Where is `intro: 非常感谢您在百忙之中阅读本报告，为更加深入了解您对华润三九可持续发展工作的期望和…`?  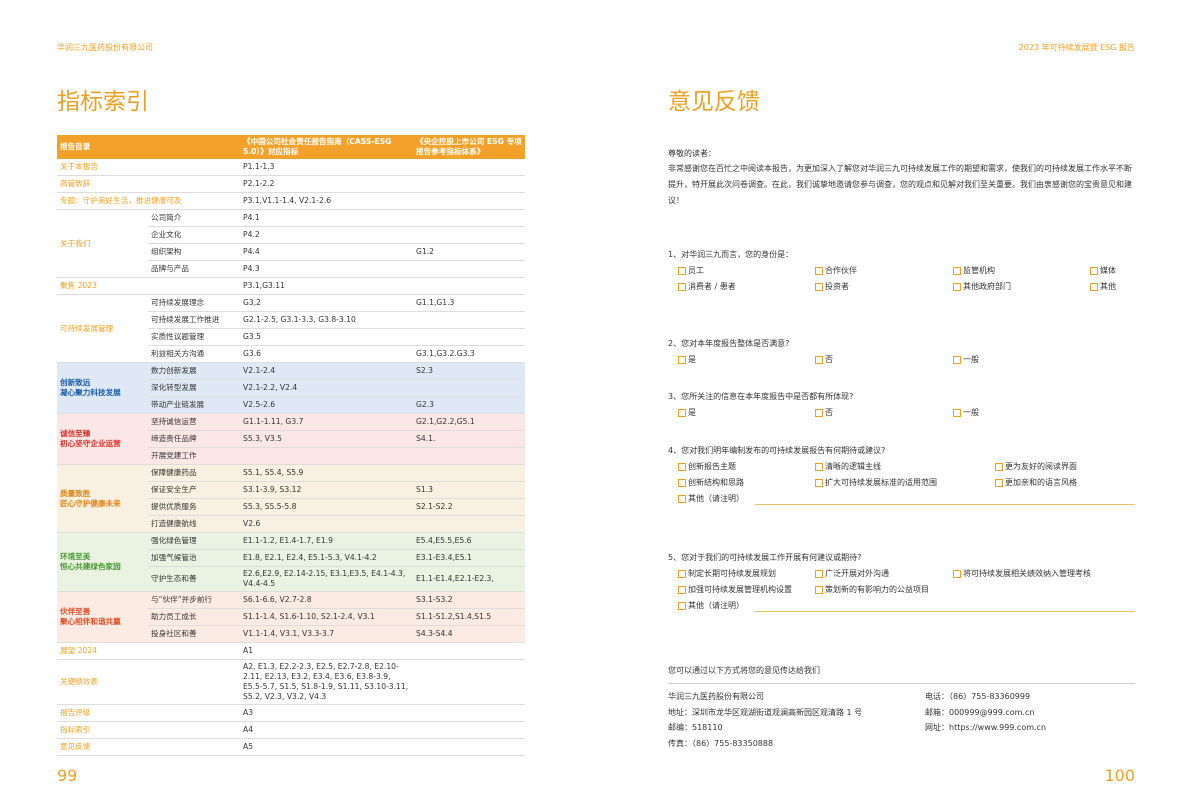 intro: 非常感谢您在百忙之中阅读本报告，为更加深入了解您对华润三九可持续发展工作的期望和… is located at coordinates (900, 184).